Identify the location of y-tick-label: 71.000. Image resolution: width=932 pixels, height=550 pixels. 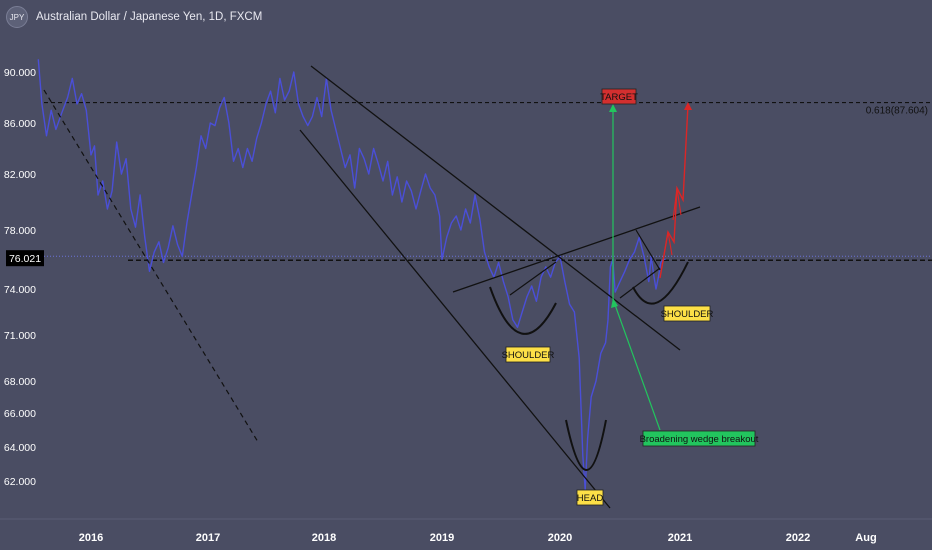
(20, 336).